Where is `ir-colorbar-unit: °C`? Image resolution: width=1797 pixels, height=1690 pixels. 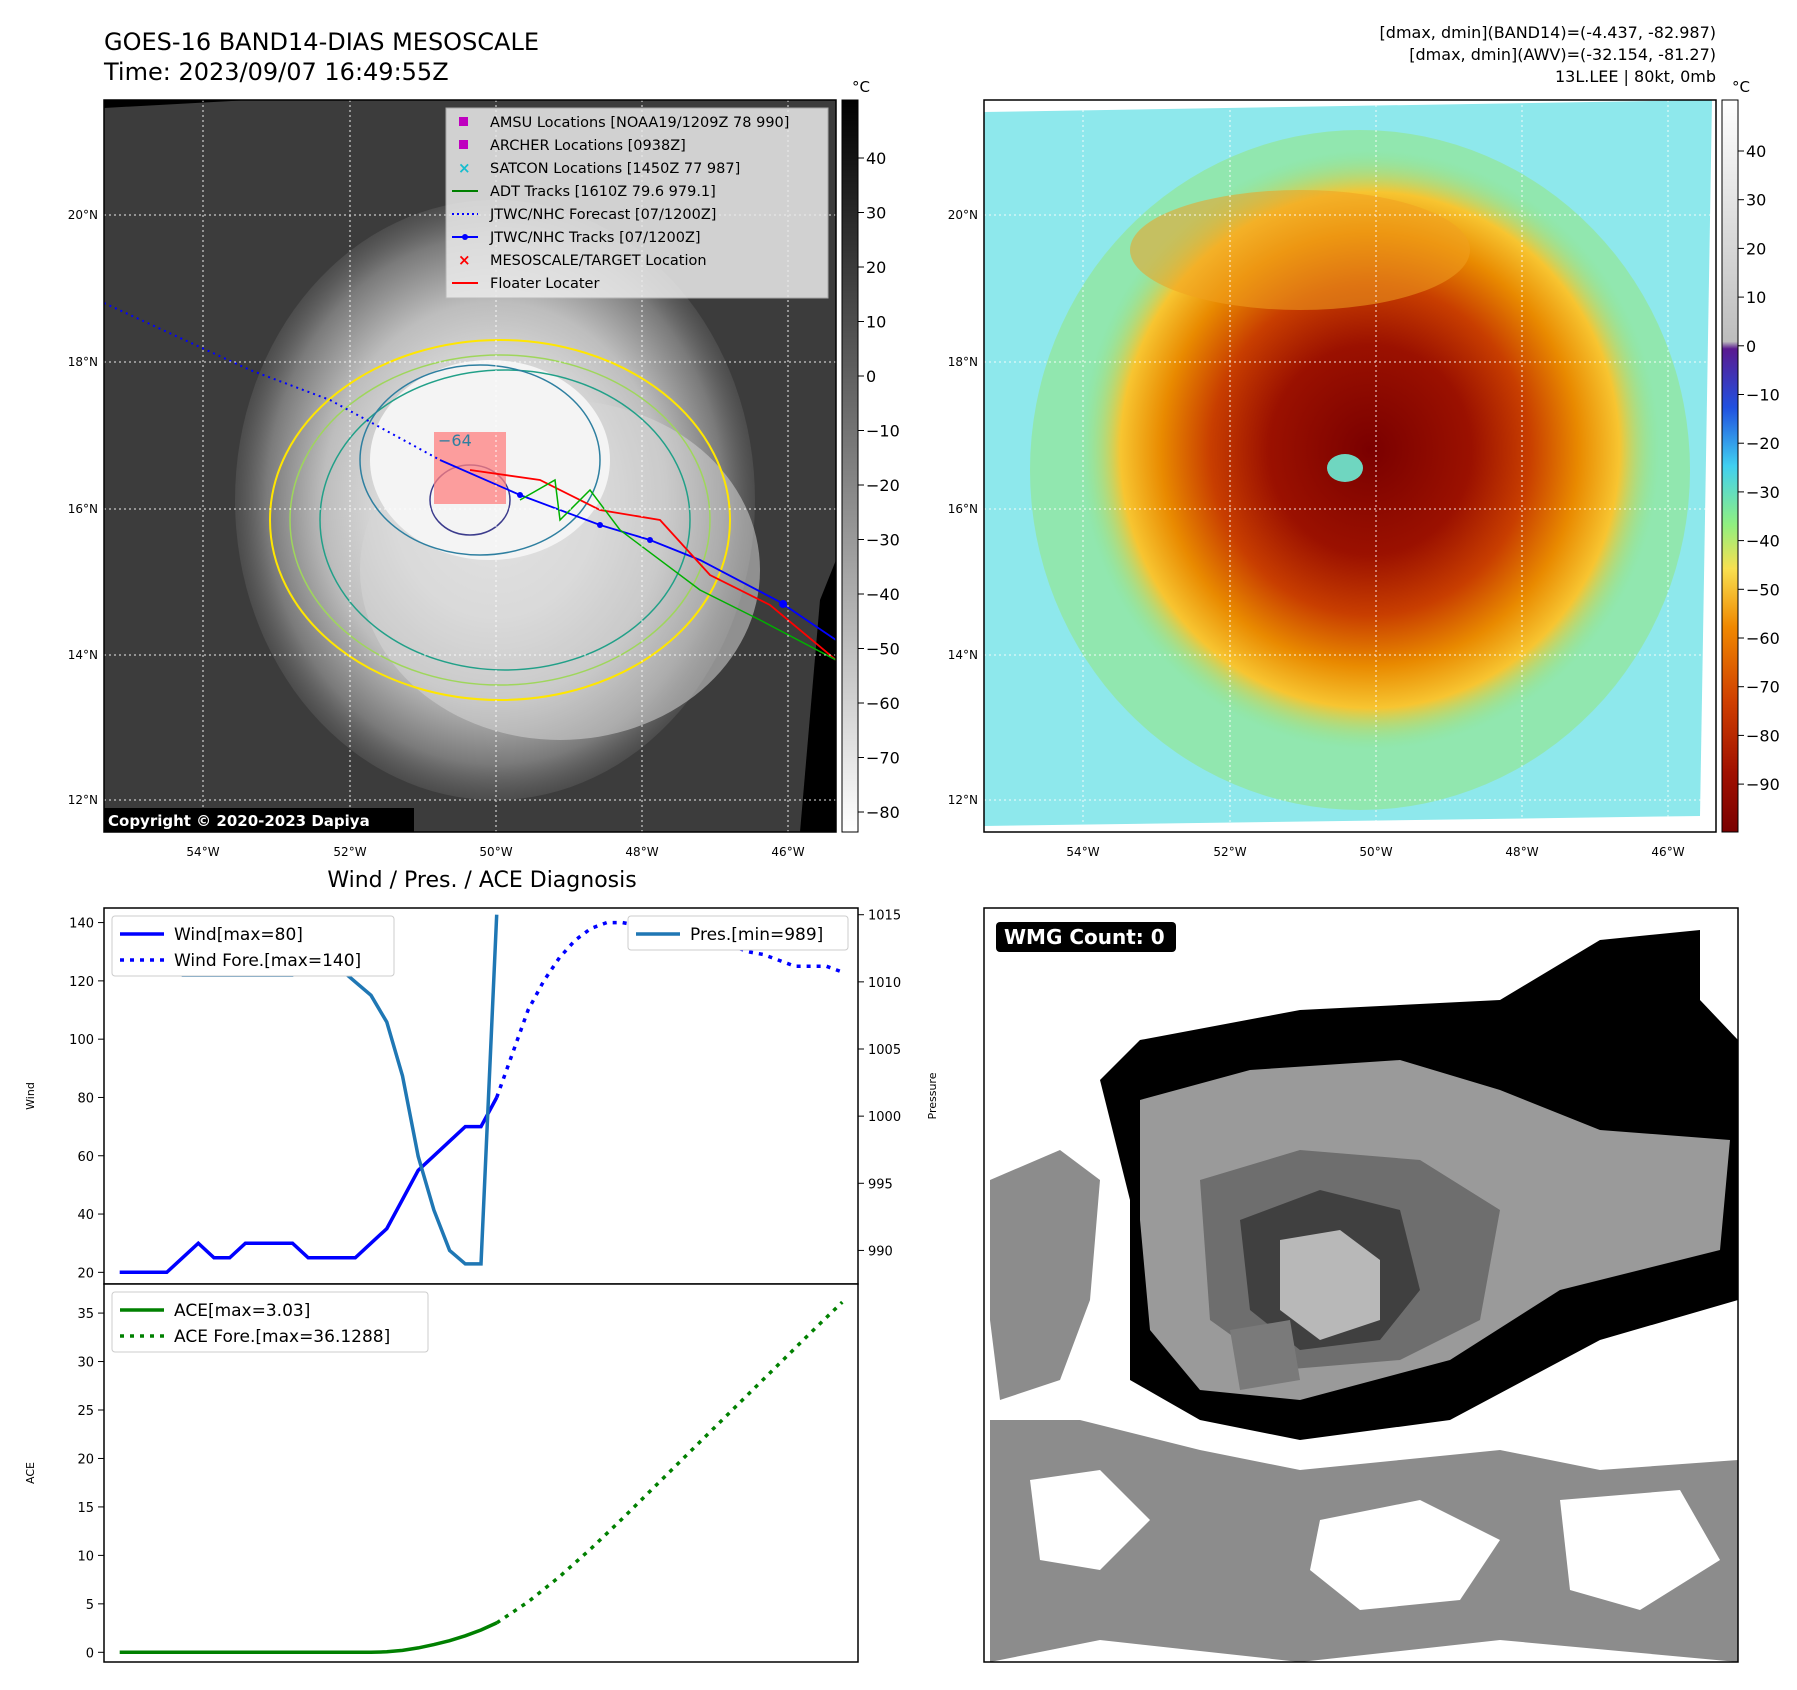
ir-colorbar-unit: °C is located at coordinates (861, 87).